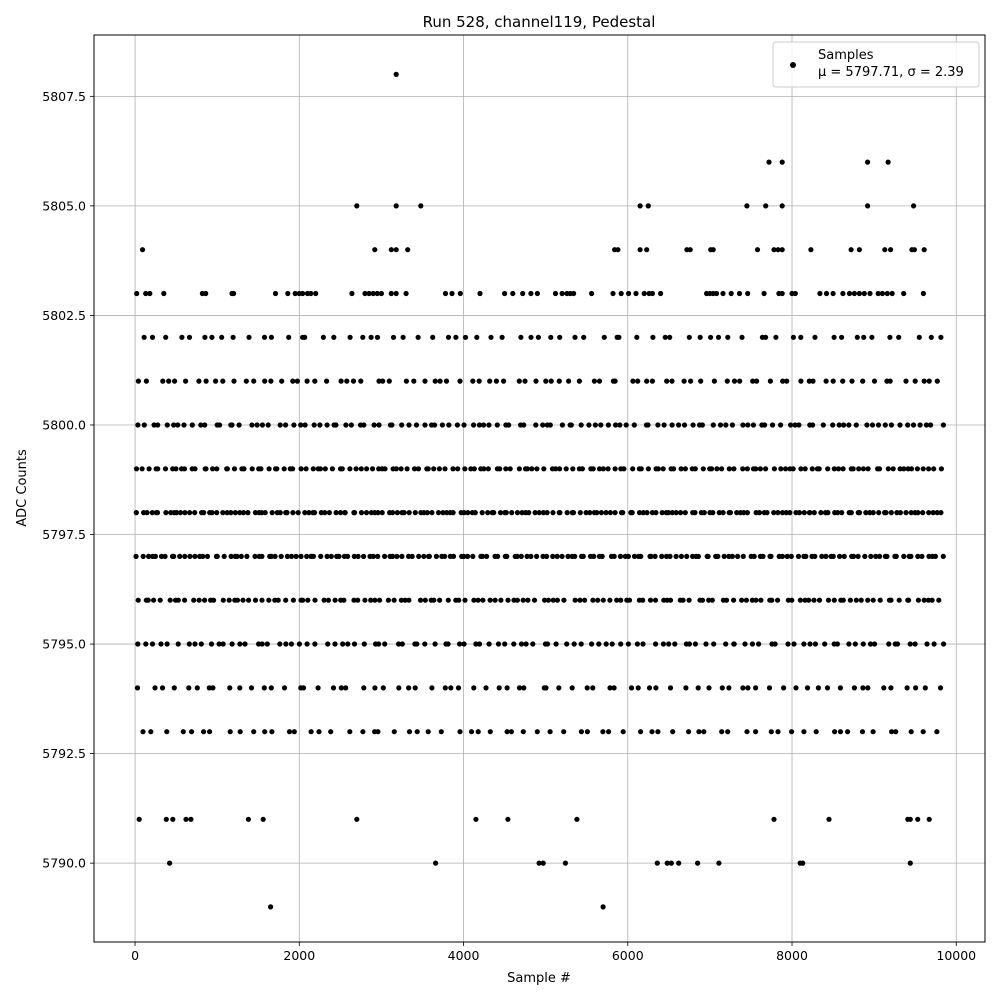 This screenshot has width=1000, height=1000. Describe the element at coordinates (792, 955) in the screenshot. I see `x-tick-label: 8000` at that location.